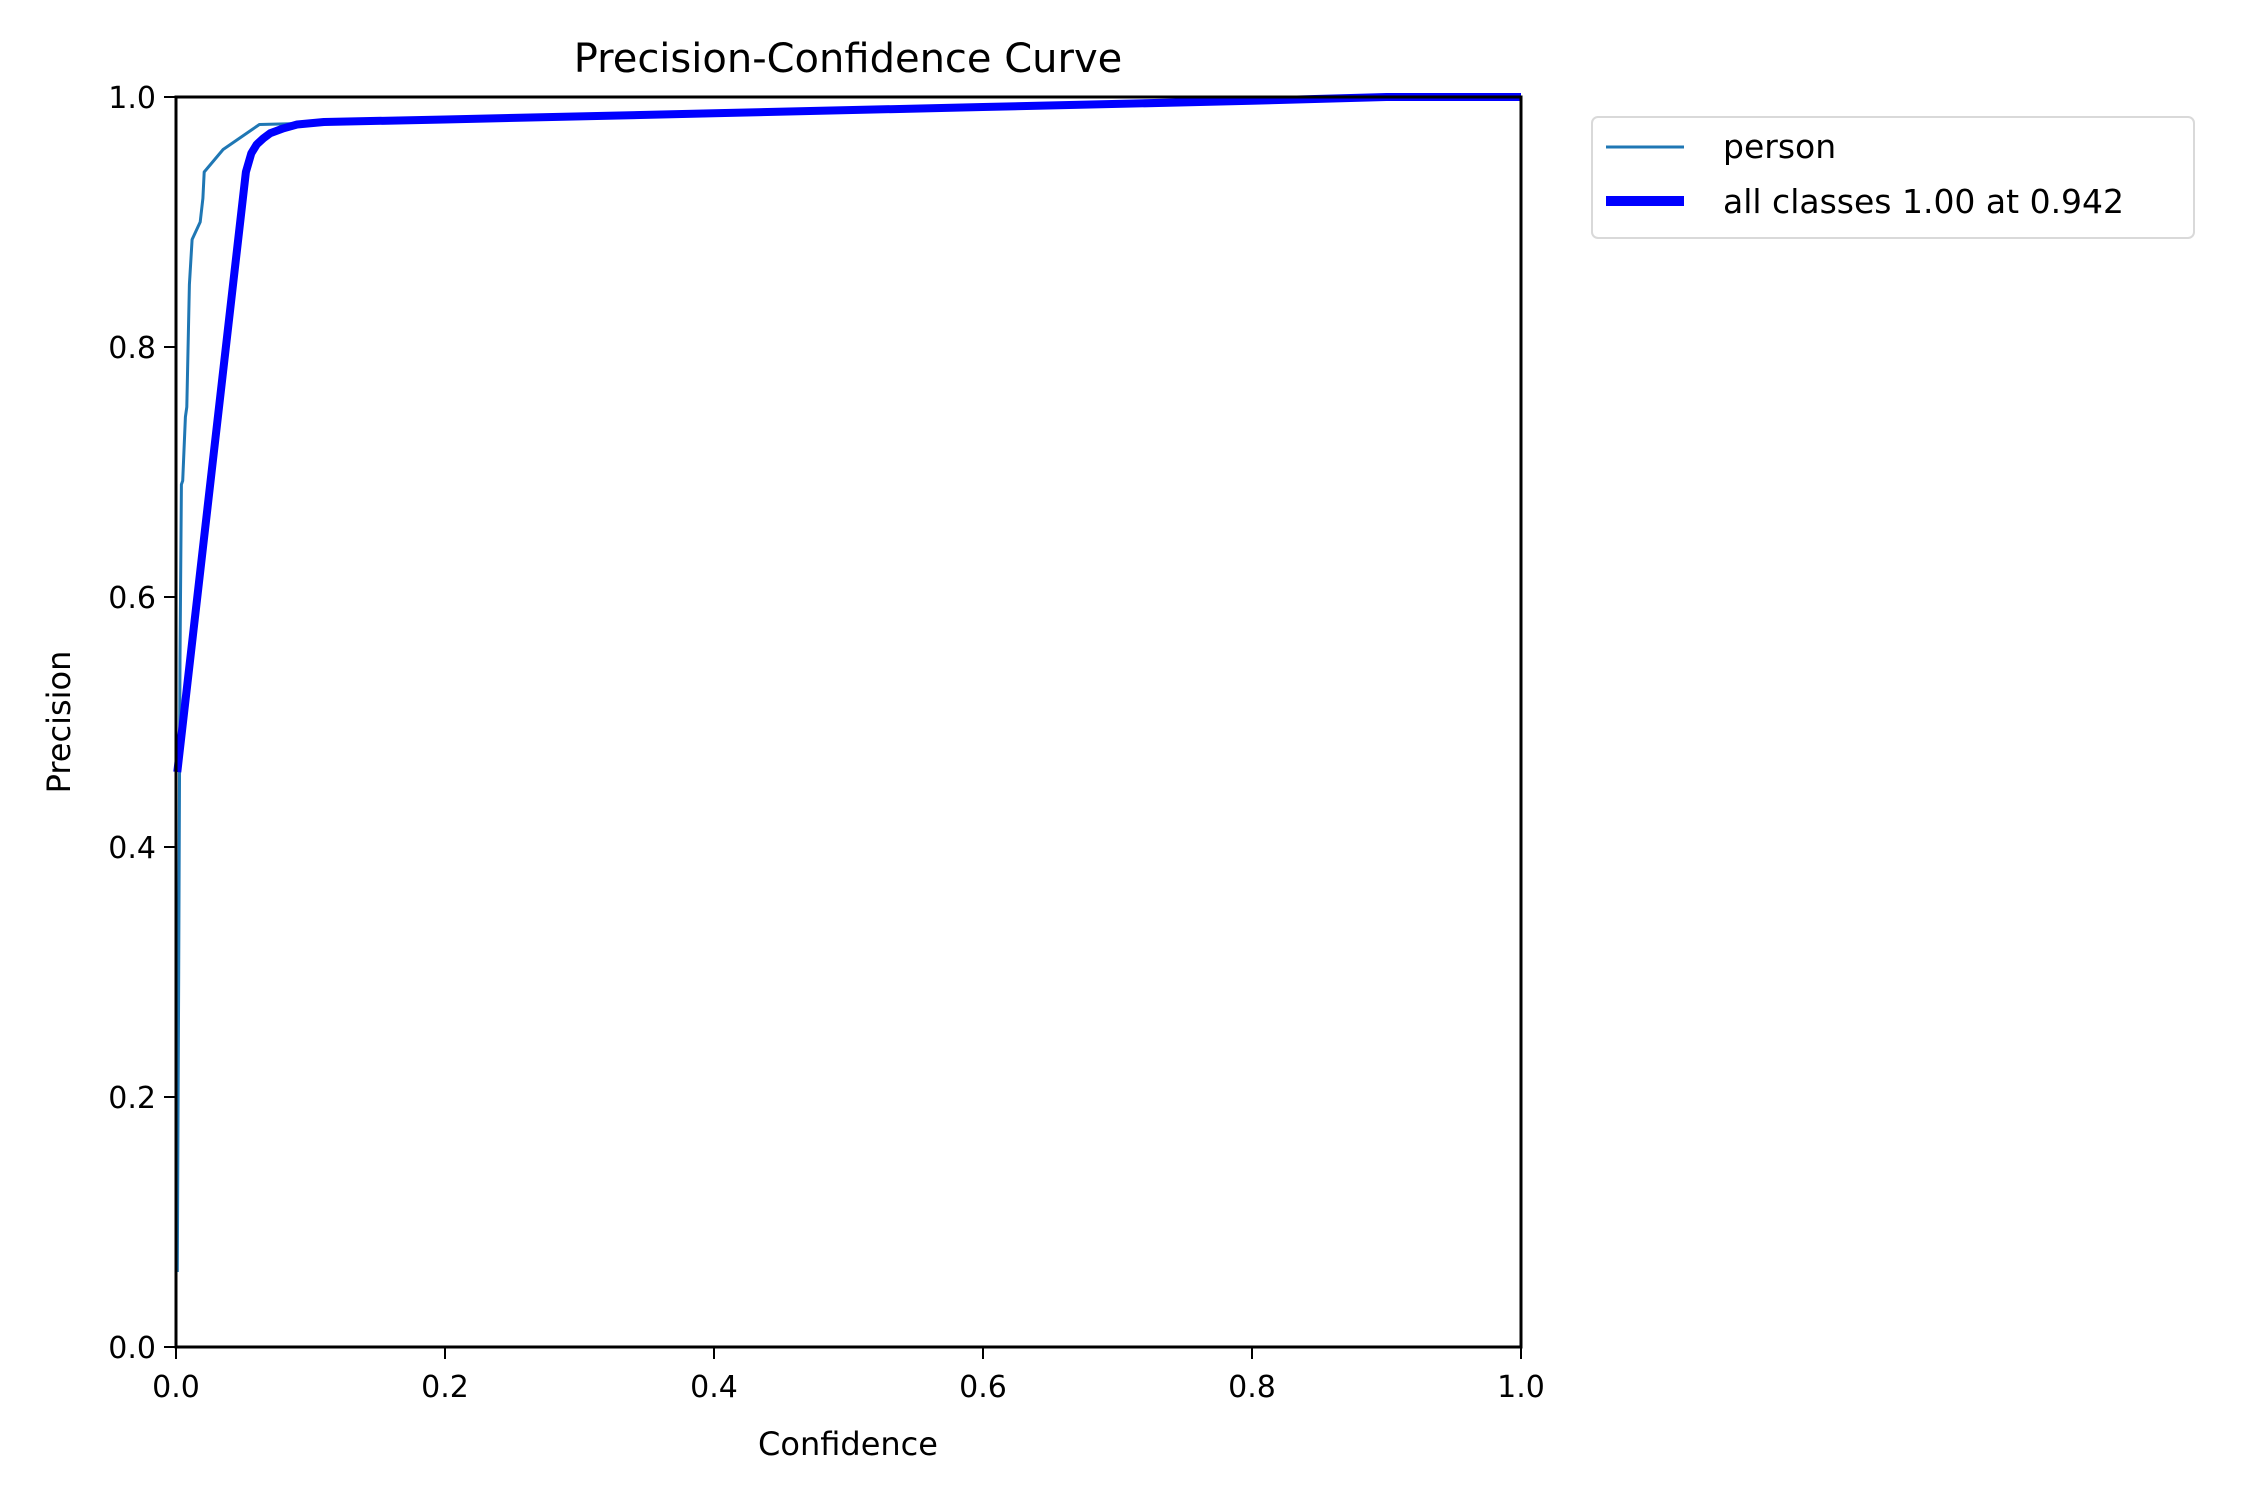 The width and height of the screenshot is (2250, 1500). What do you see at coordinates (132, 348) in the screenshot?
I see `y-tick-label: 0.8` at bounding box center [132, 348].